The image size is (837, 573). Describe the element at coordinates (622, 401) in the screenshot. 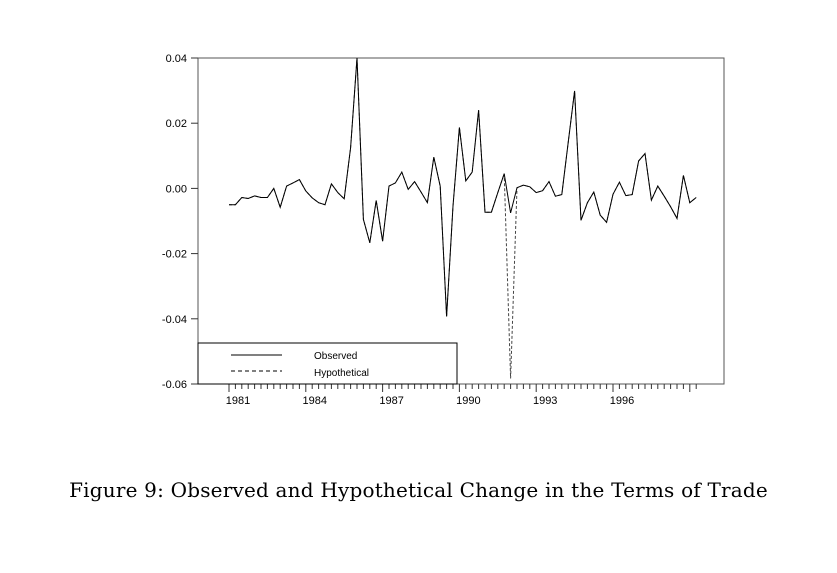

I see `x-tick-label: 1996` at that location.